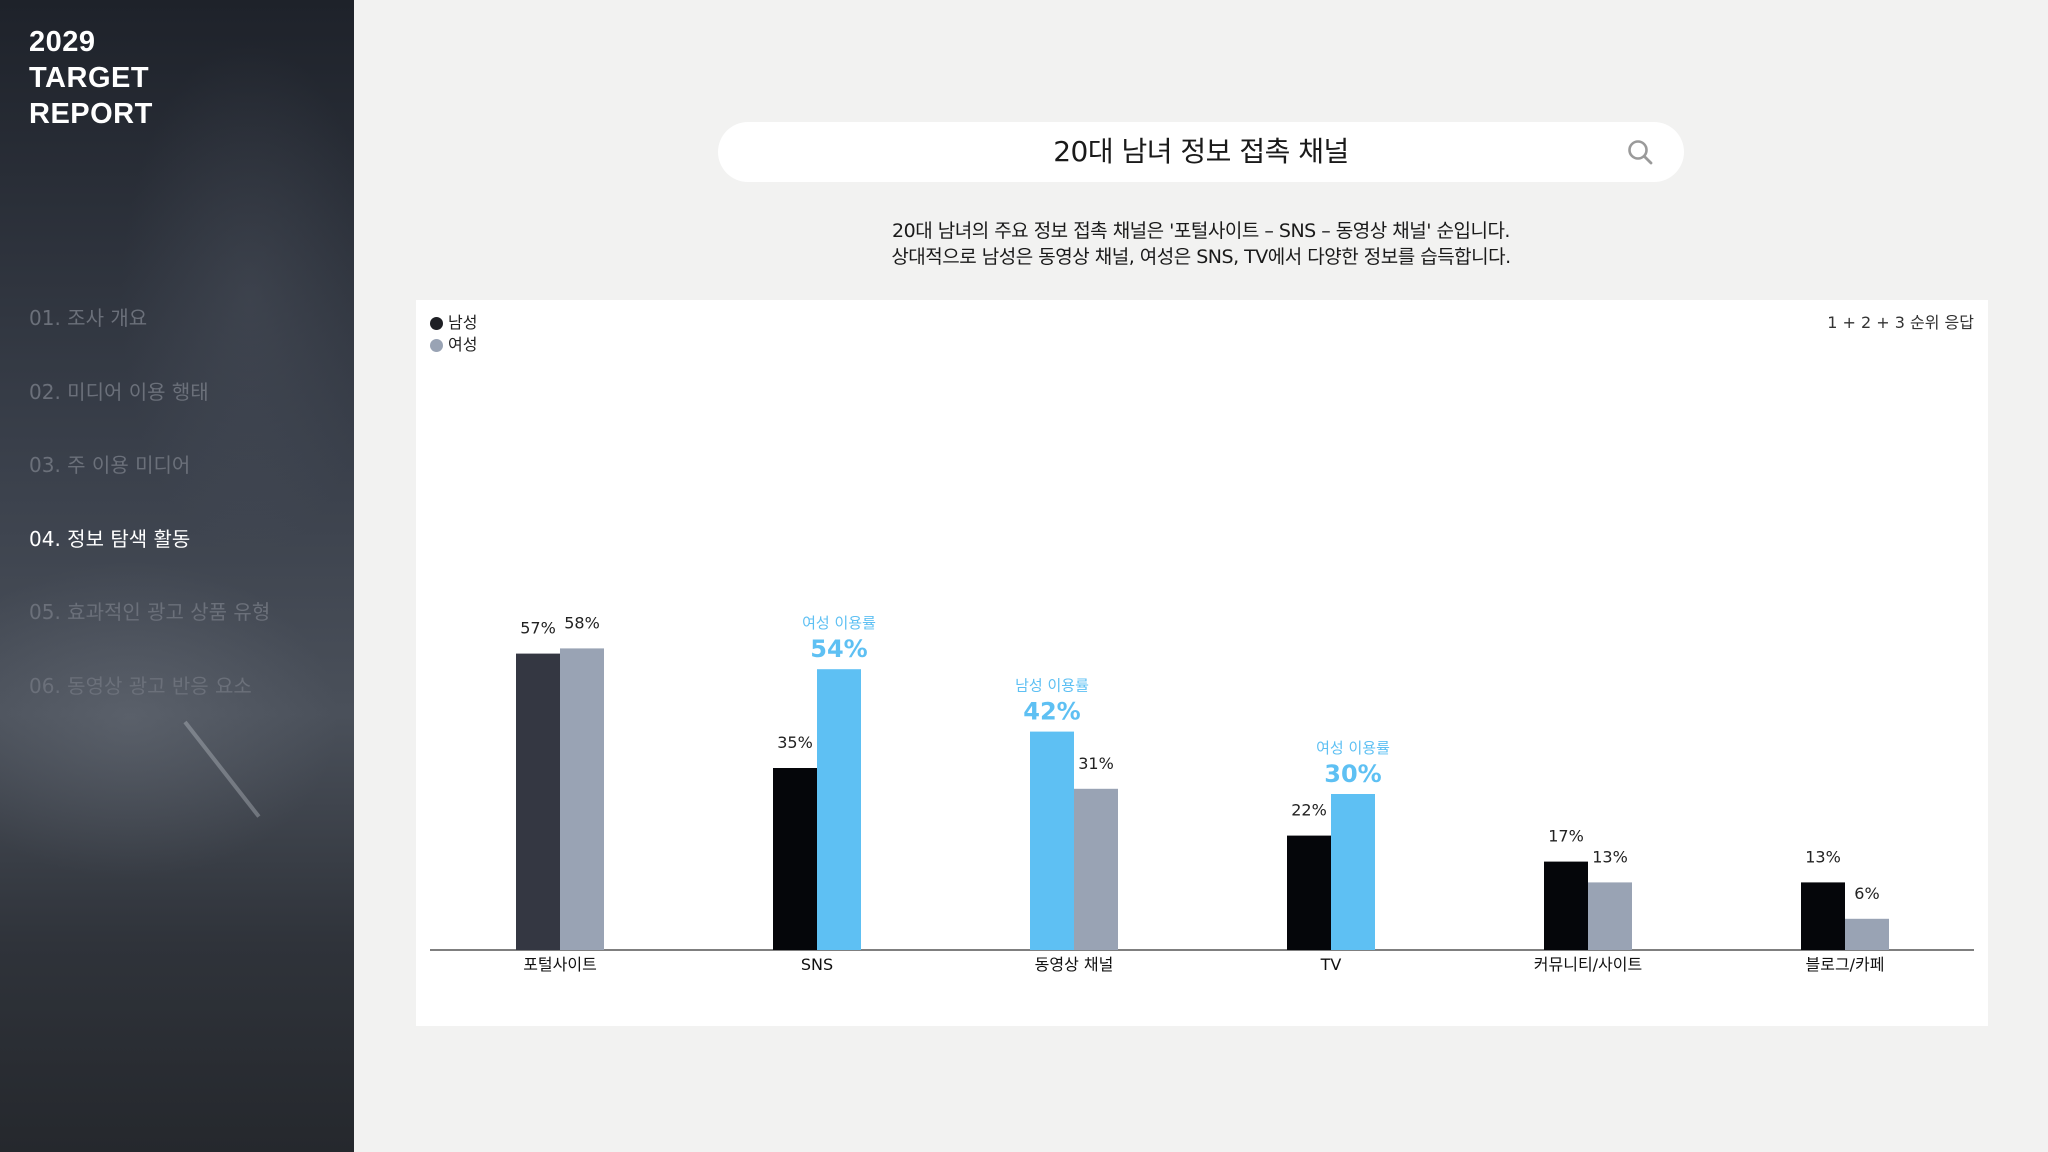  I want to click on sidebar-item-media-usage: 02. 미디어 이용 행태, so click(119, 391).